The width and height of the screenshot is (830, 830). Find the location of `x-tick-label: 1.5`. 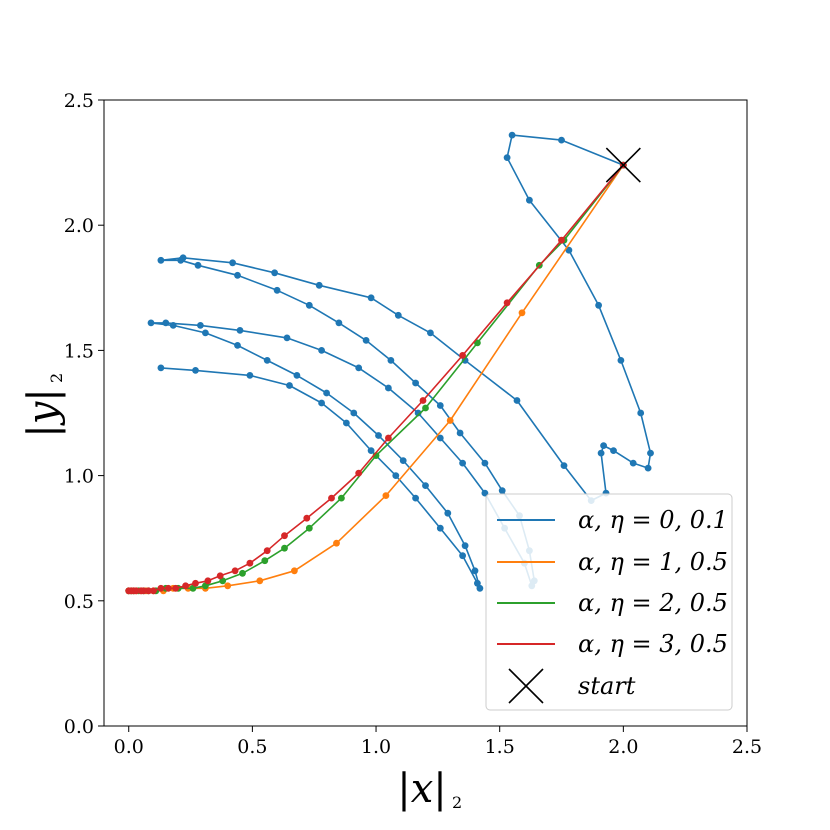

x-tick-label: 1.5 is located at coordinates (500, 747).